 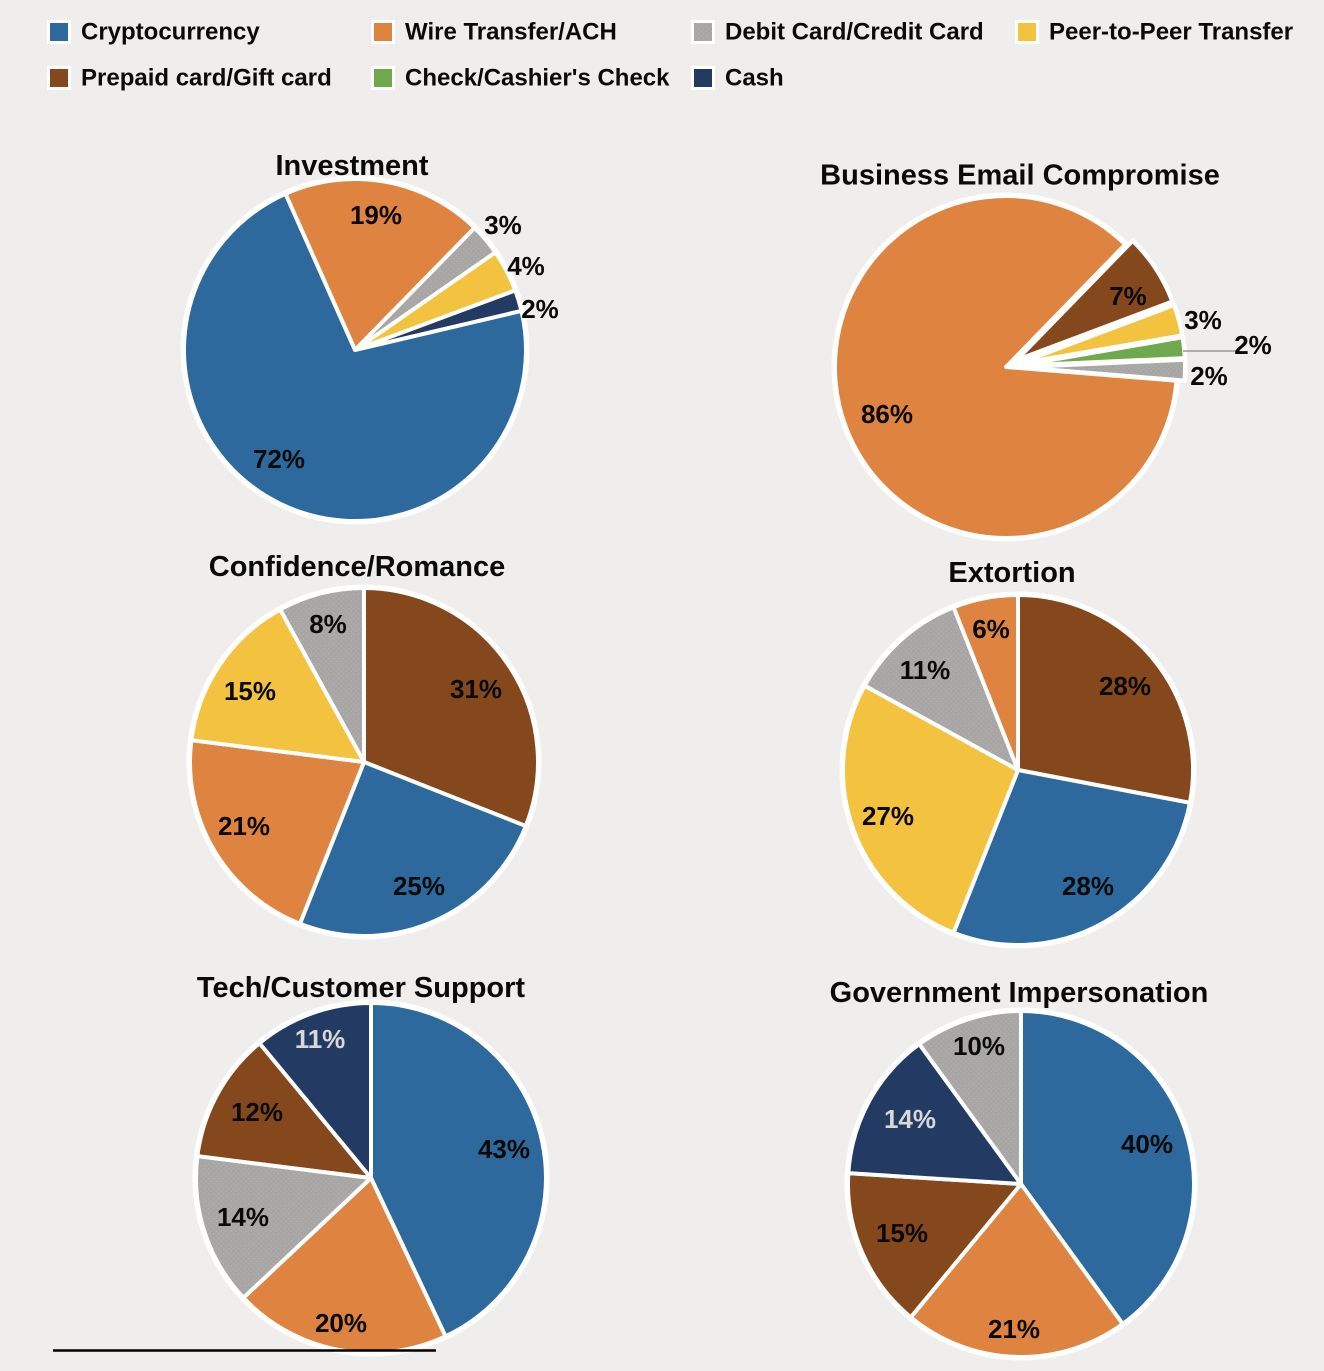 What do you see at coordinates (1020, 176) in the screenshot?
I see `svg-text: Business Email Compromise` at bounding box center [1020, 176].